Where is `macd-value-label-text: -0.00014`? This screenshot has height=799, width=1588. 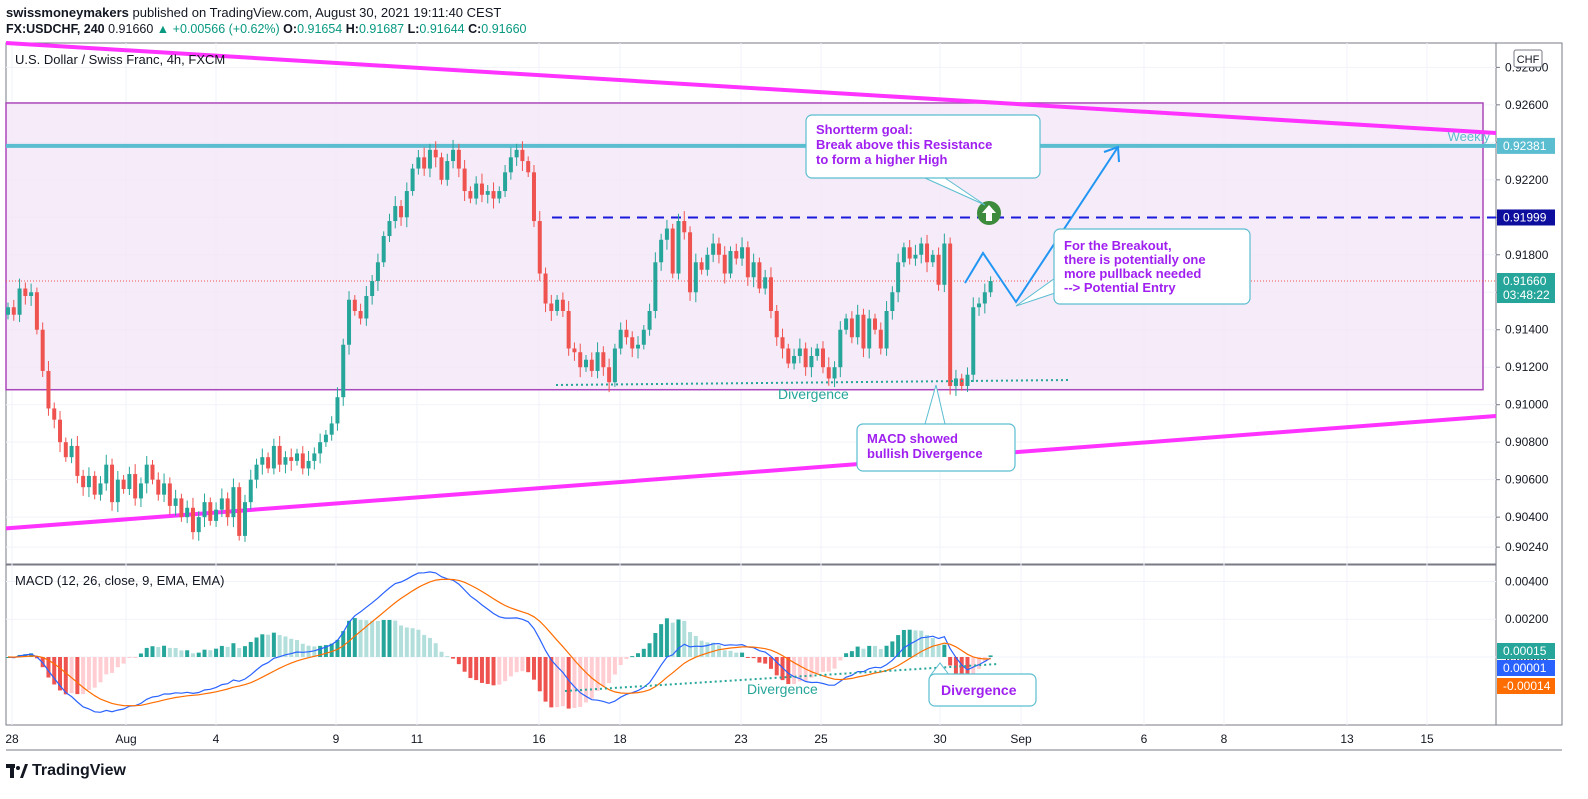 macd-value-label-text: -0.00014 is located at coordinates (1527, 686).